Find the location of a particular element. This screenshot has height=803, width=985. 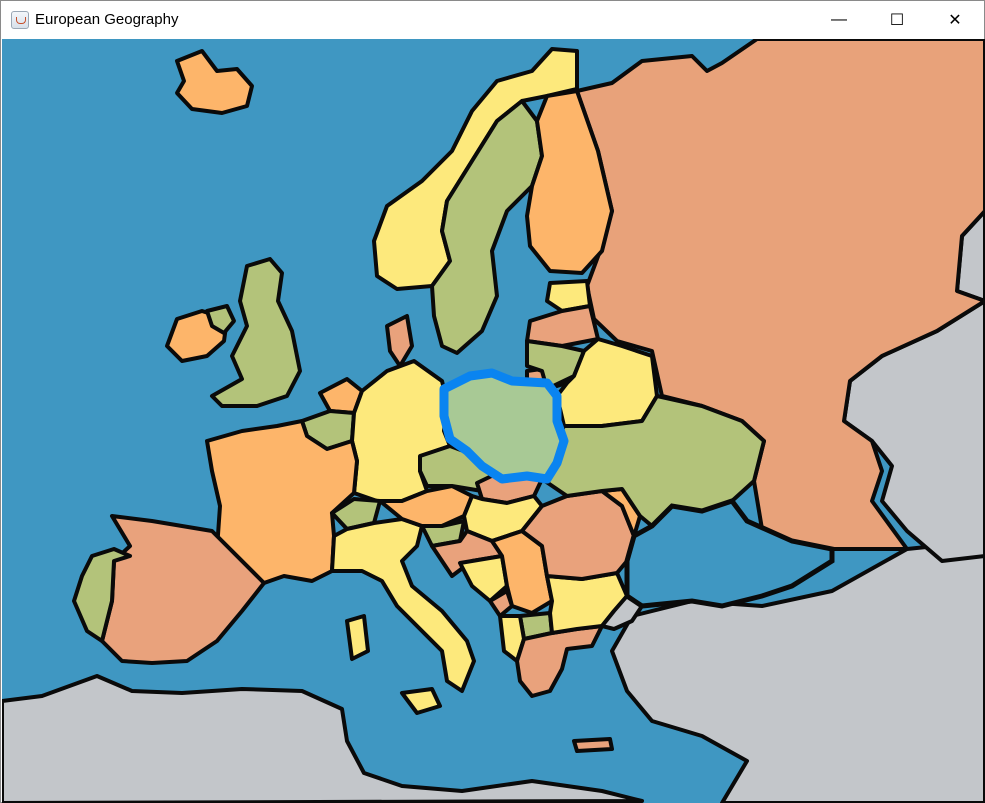

sardinia is located at coordinates (357, 637).